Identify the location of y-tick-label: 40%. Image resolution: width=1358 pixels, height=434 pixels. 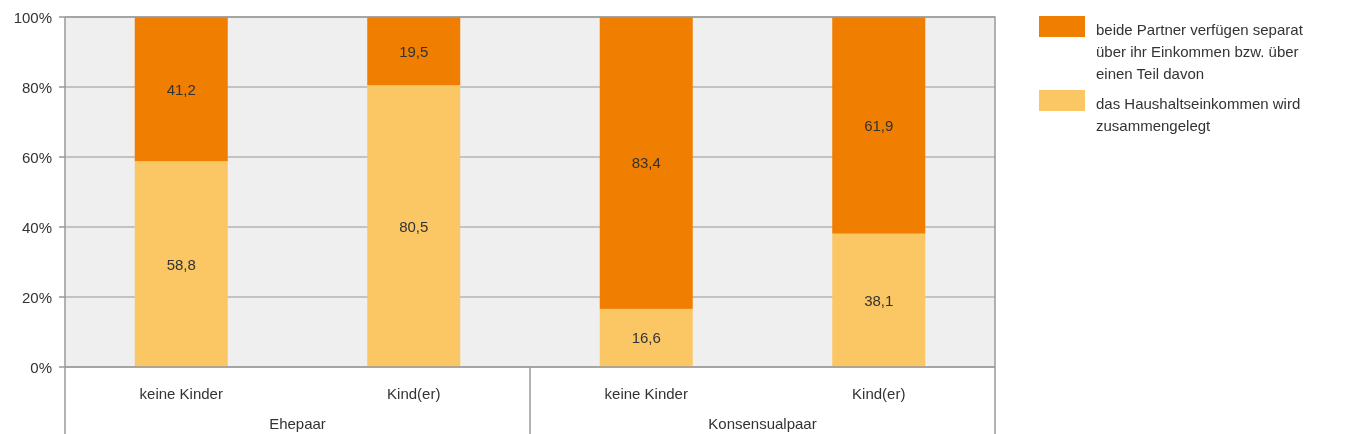
(36, 227).